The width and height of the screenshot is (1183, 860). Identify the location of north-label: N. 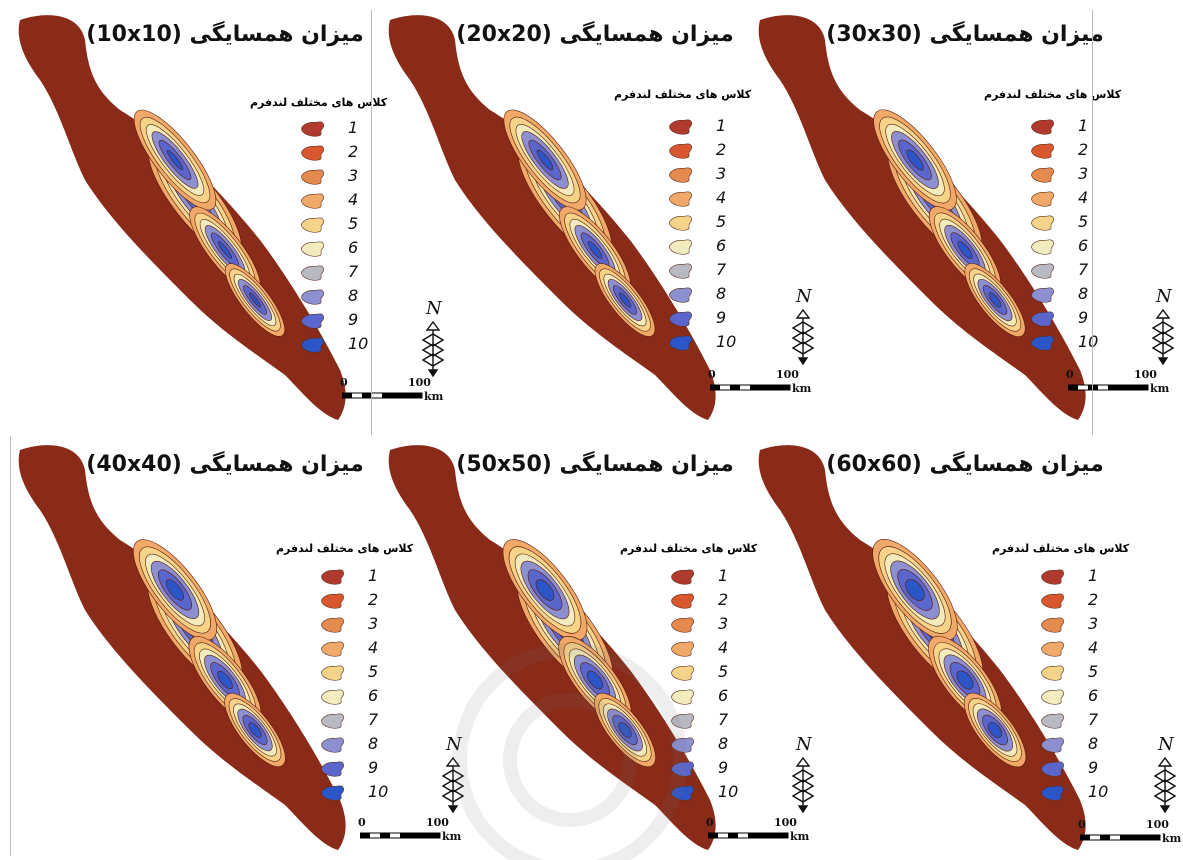
(804, 744).